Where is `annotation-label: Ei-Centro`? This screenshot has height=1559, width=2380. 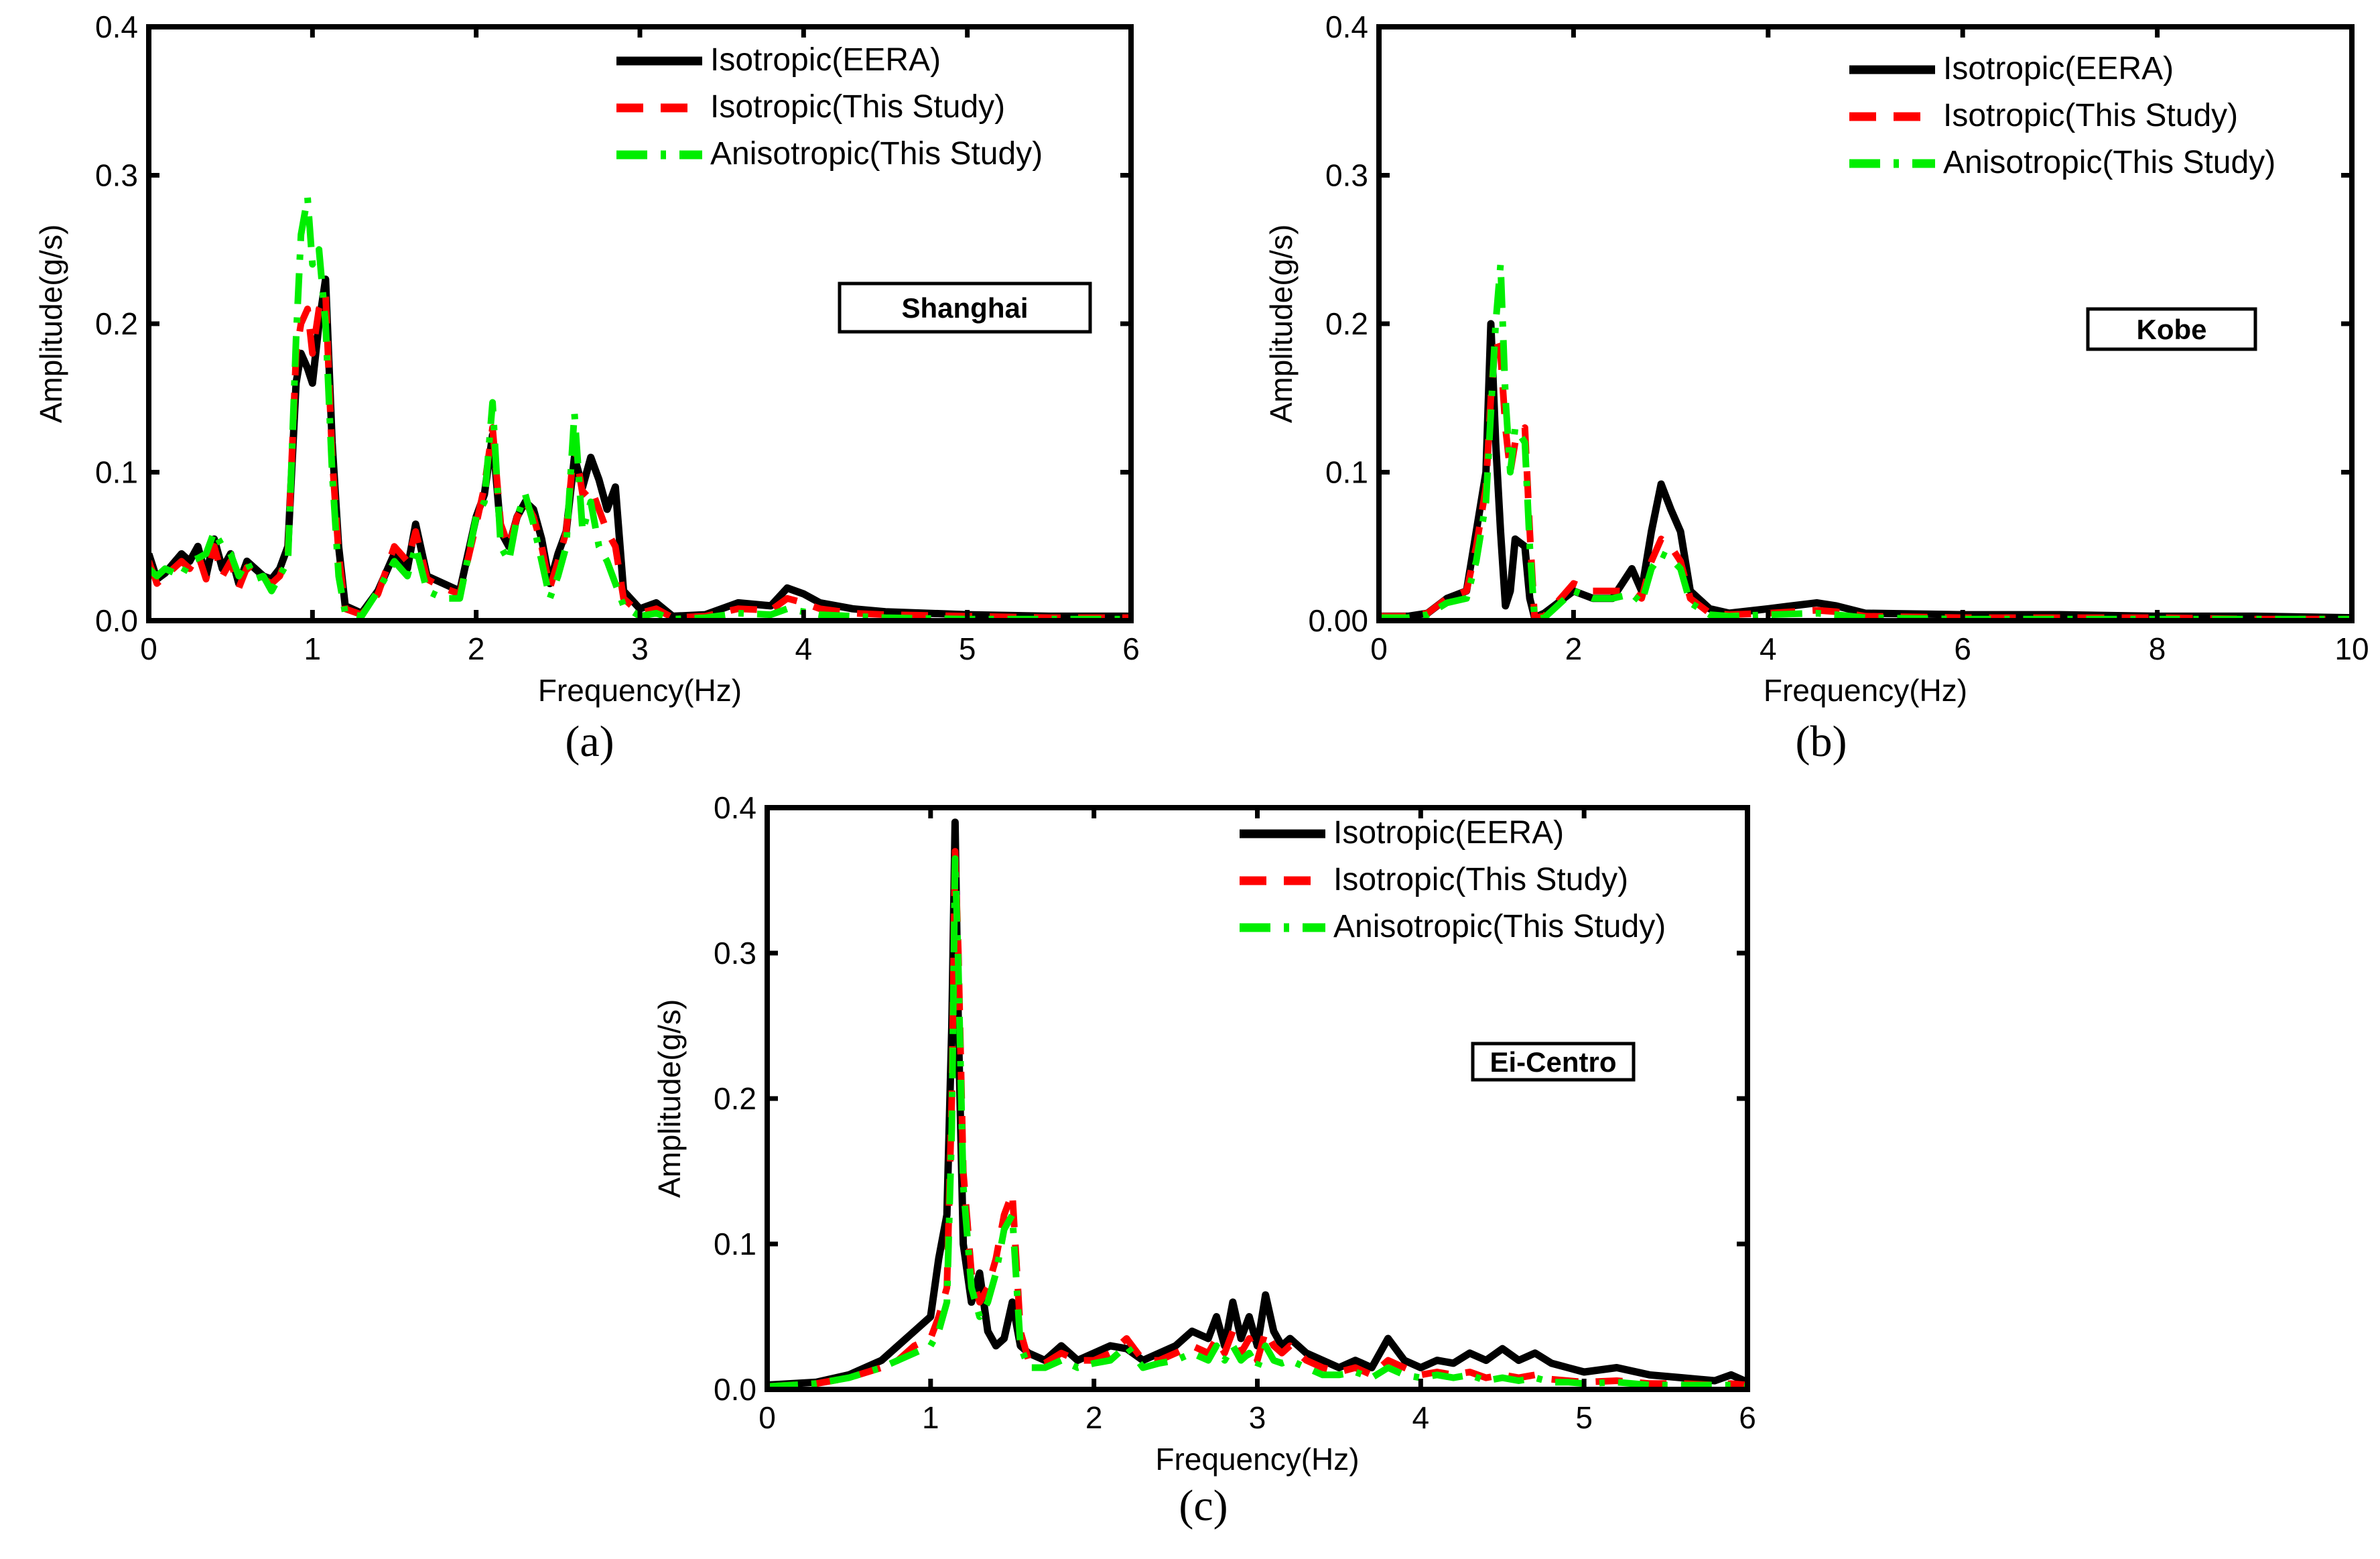 annotation-label: Ei-Centro is located at coordinates (1553, 1062).